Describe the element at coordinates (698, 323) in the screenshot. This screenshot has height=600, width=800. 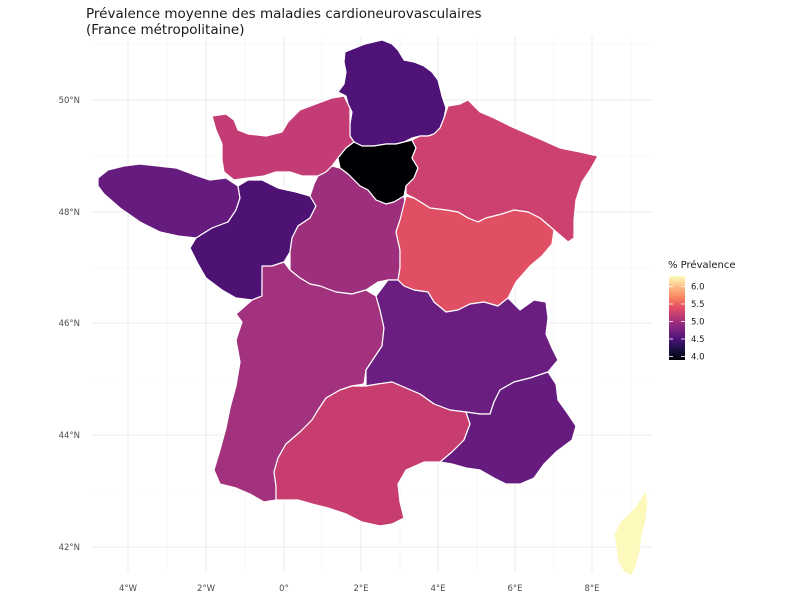
I see `legend-tick-label: 5.0` at that location.